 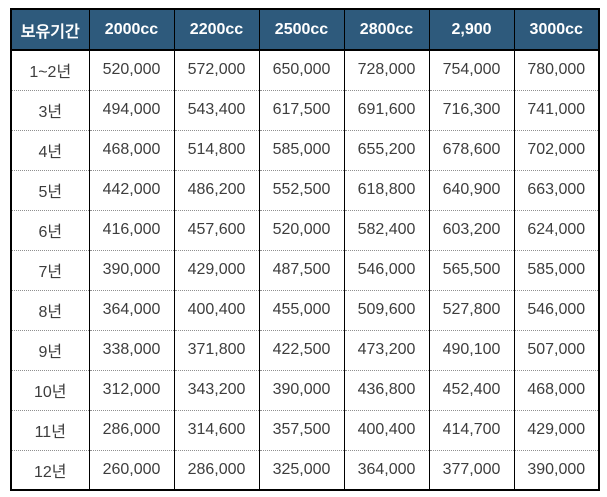 What do you see at coordinates (131, 469) in the screenshot?
I see `price-cell: 260,000` at bounding box center [131, 469].